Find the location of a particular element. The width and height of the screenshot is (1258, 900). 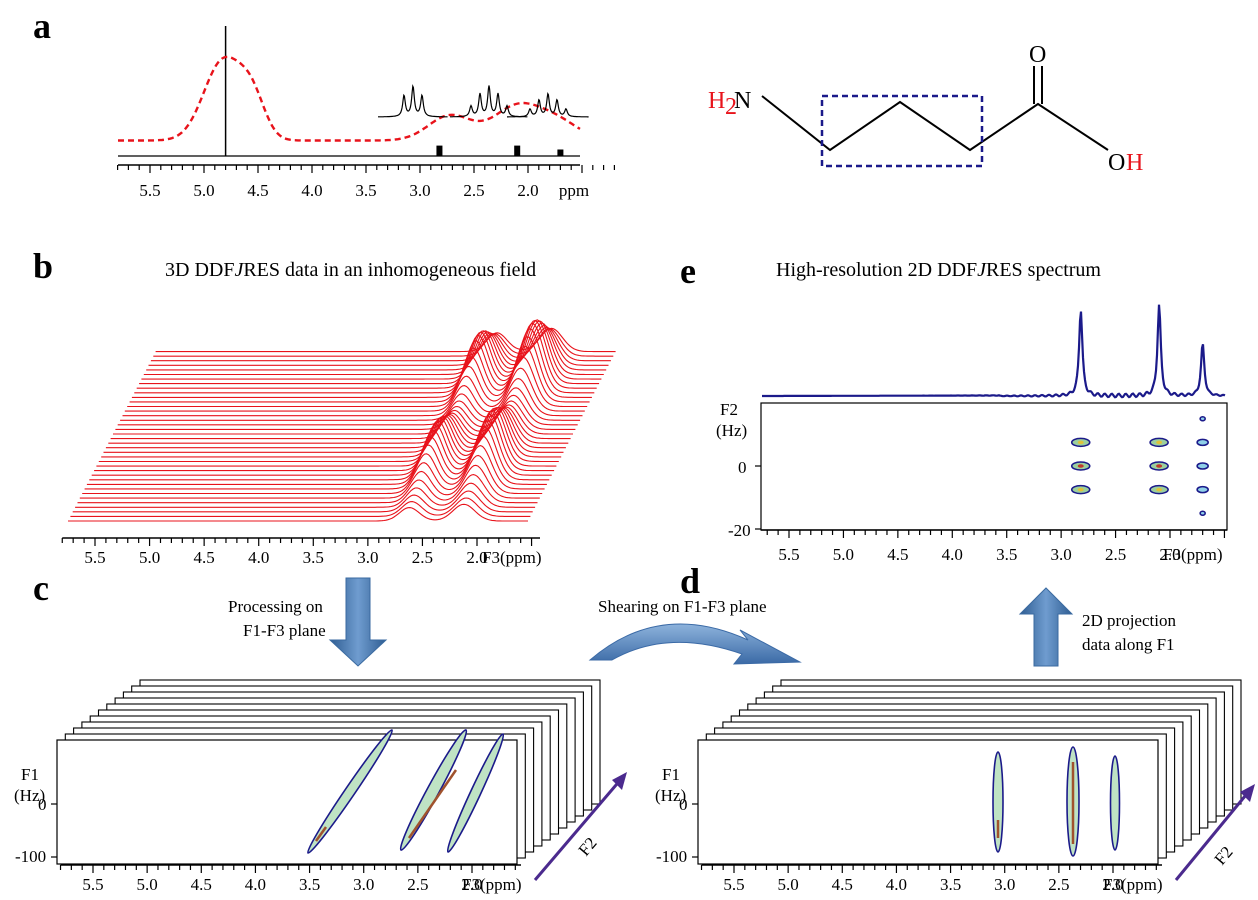

processing-arrow is located at coordinates (358, 622).